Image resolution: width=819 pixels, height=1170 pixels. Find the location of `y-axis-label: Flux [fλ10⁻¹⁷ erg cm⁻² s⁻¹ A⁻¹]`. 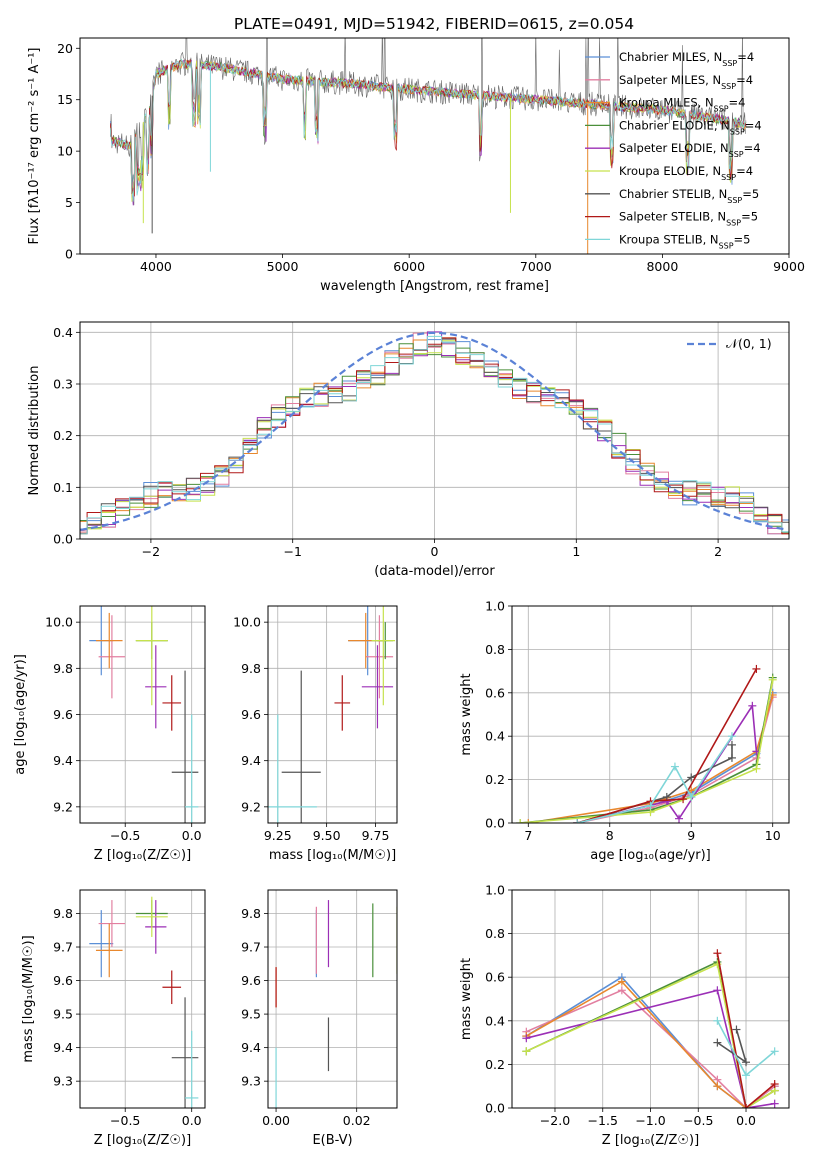

y-axis-label: Flux [fλ10⁻¹⁷ erg cm⁻² s⁻¹ A⁻¹] is located at coordinates (34, 146).